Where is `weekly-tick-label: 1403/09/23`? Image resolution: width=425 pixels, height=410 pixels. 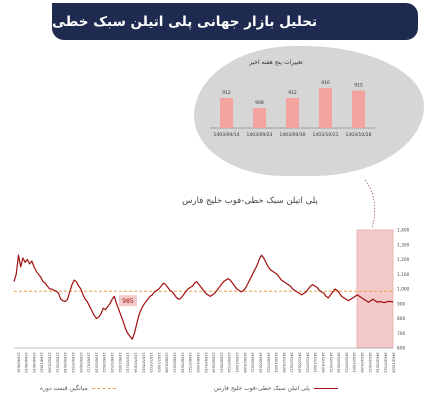 weekly-tick-label: 1403/09/23 is located at coordinates (260, 135).